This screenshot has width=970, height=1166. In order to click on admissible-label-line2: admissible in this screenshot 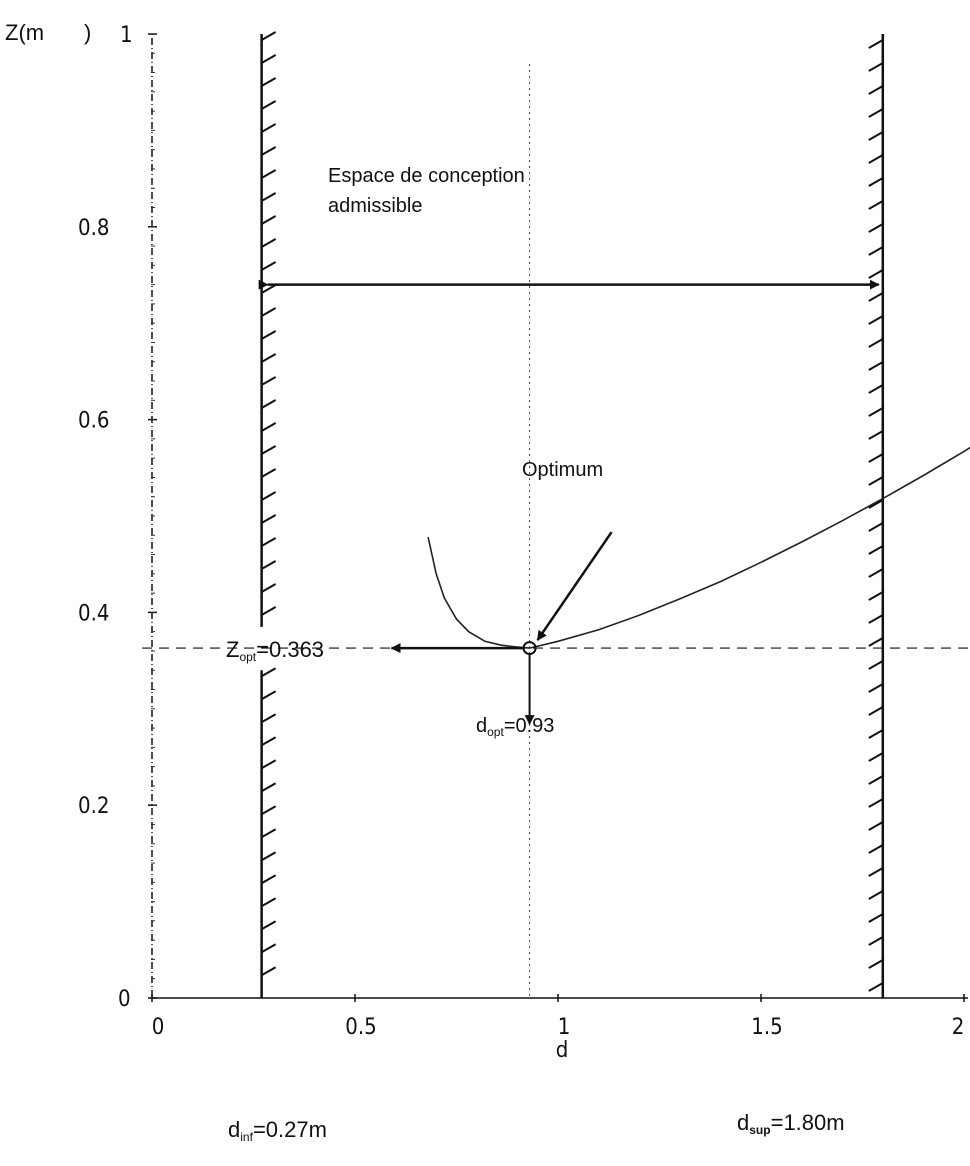, I will do `click(375, 206)`.